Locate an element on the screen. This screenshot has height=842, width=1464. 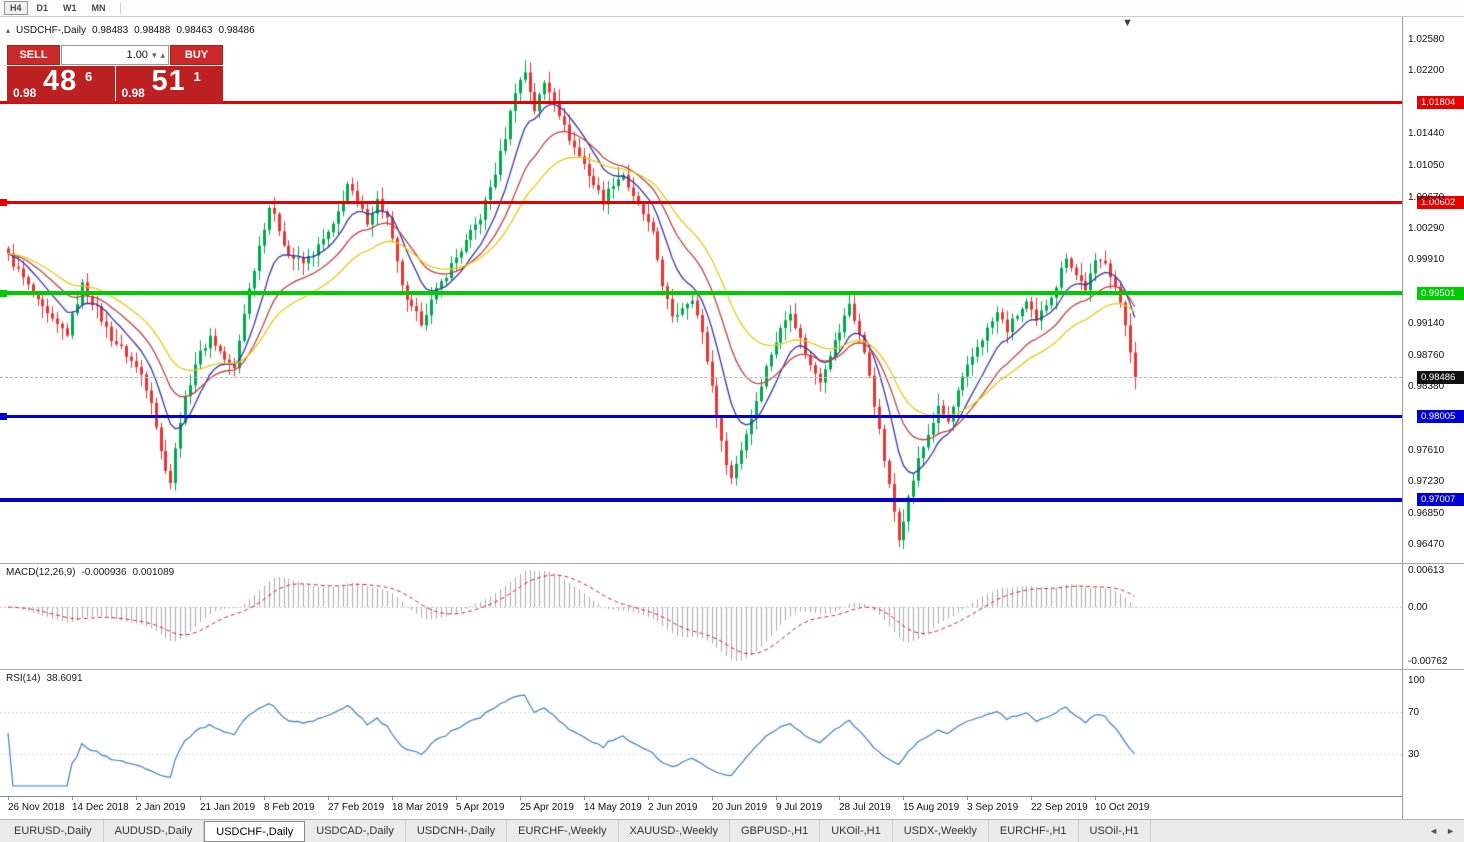
ask-price-prefix: 0.98 is located at coordinates (133, 93).